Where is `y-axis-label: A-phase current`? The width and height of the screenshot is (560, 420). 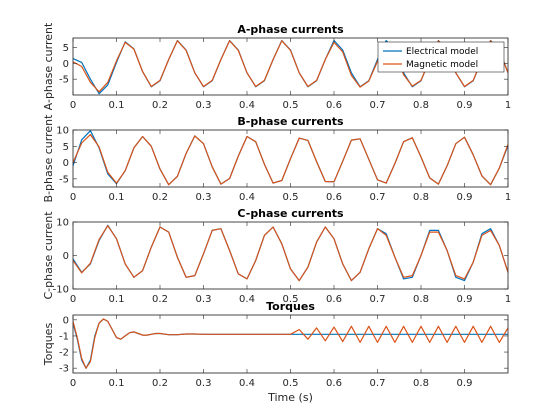
y-axis-label: A-phase current is located at coordinates (48, 66).